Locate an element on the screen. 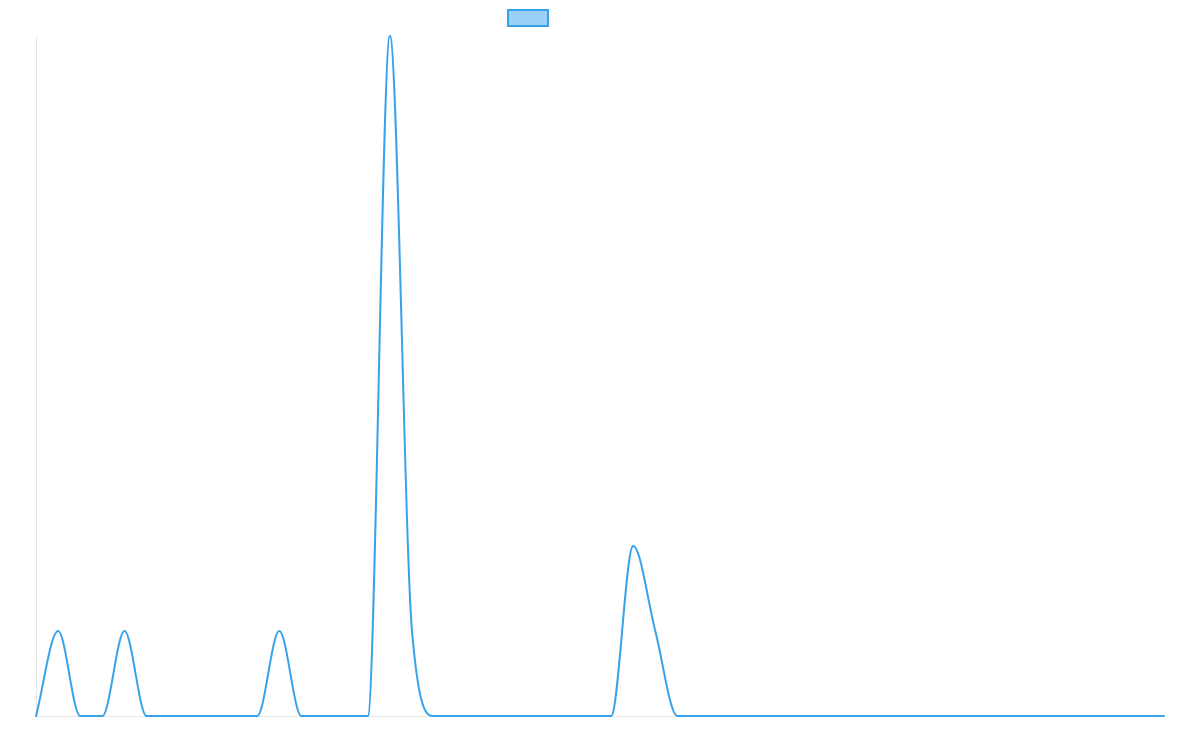 Image resolution: width=1200 pixels, height=750 pixels. legend is located at coordinates (528, 18).